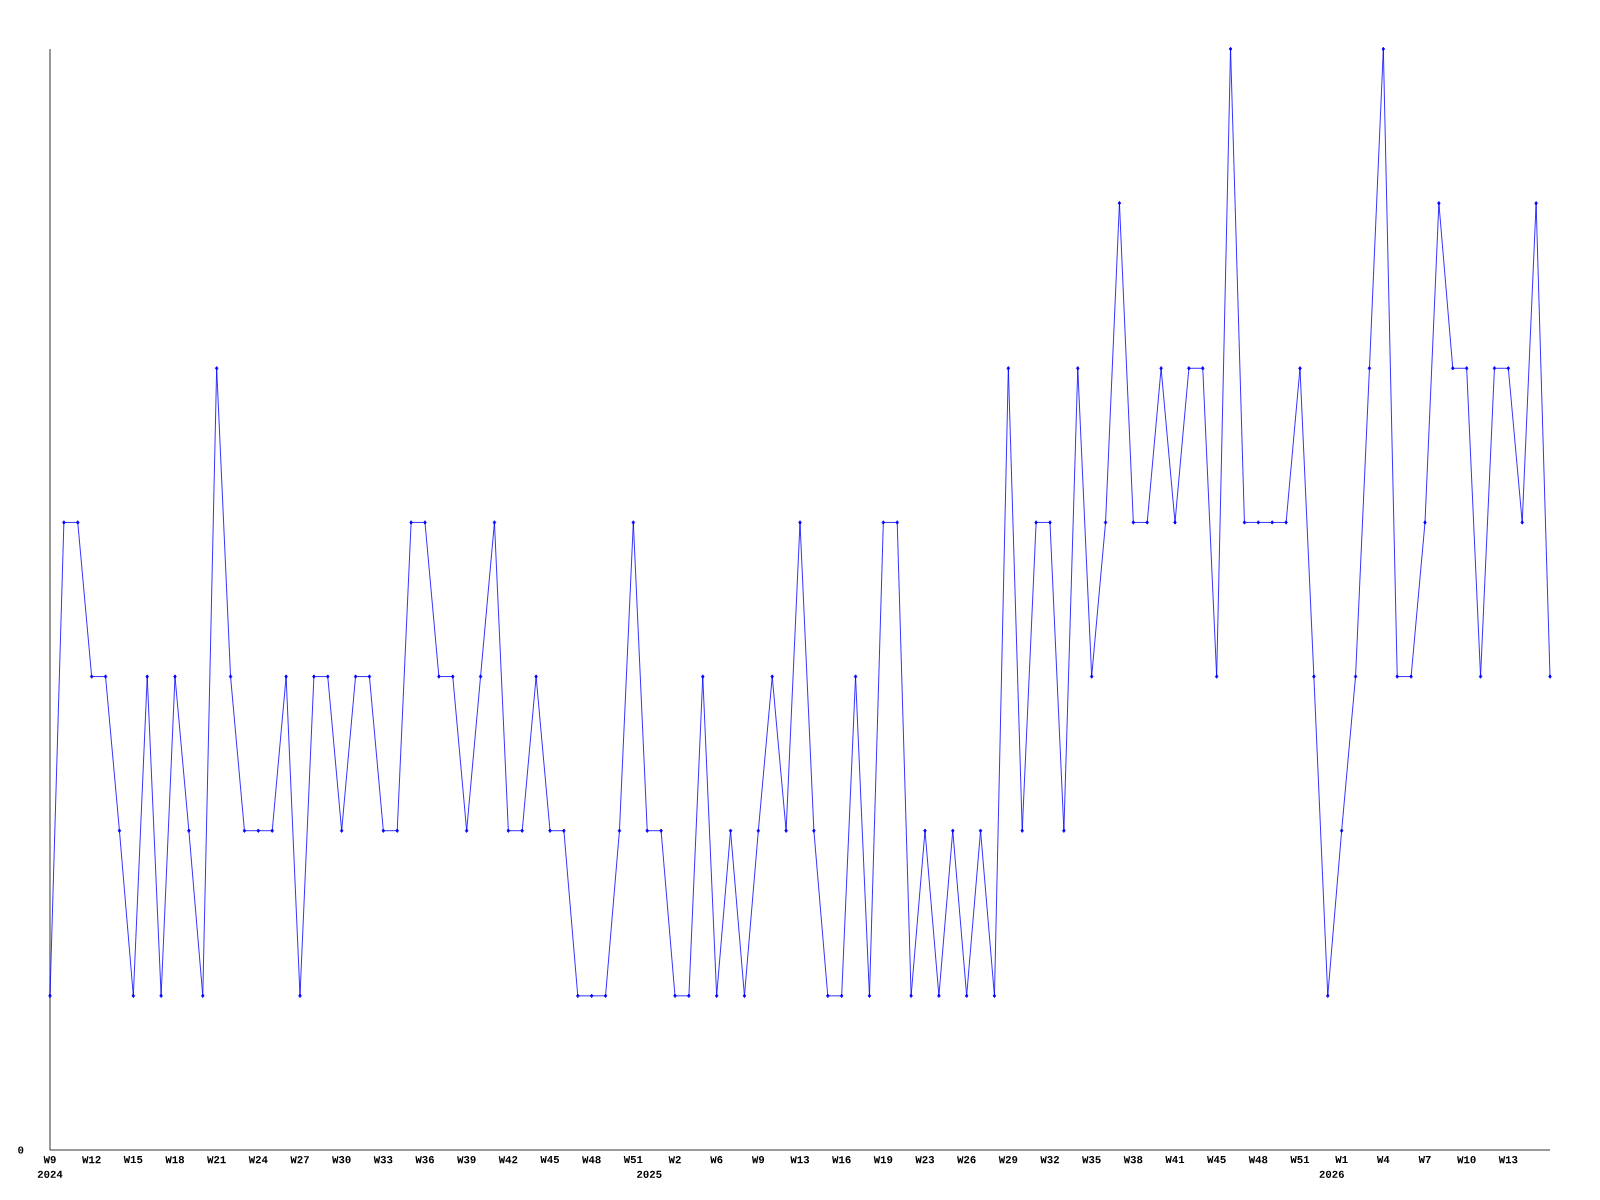 This screenshot has height=1200, width=1600. Describe the element at coordinates (1383, 1160) in the screenshot. I see `x-tick-label: W4` at that location.